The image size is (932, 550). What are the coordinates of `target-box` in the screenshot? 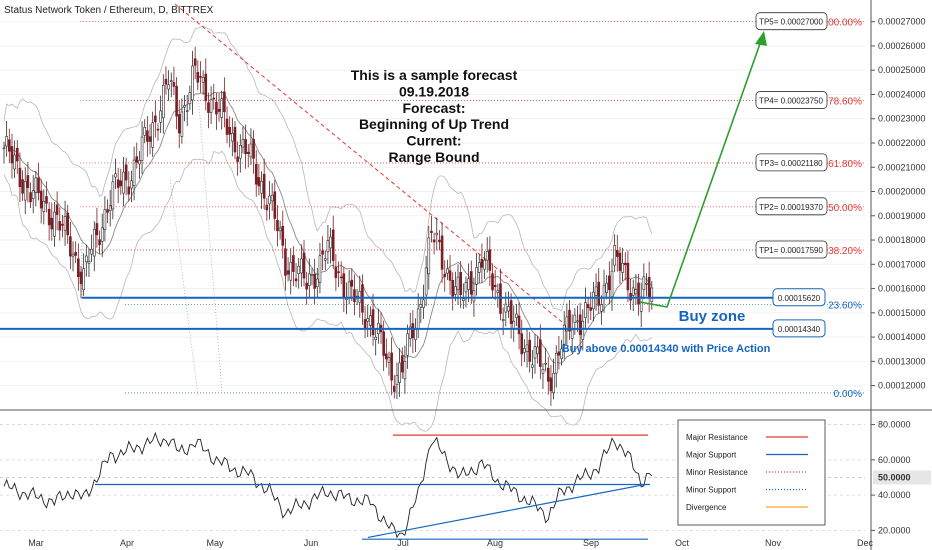 It's located at (791, 206).